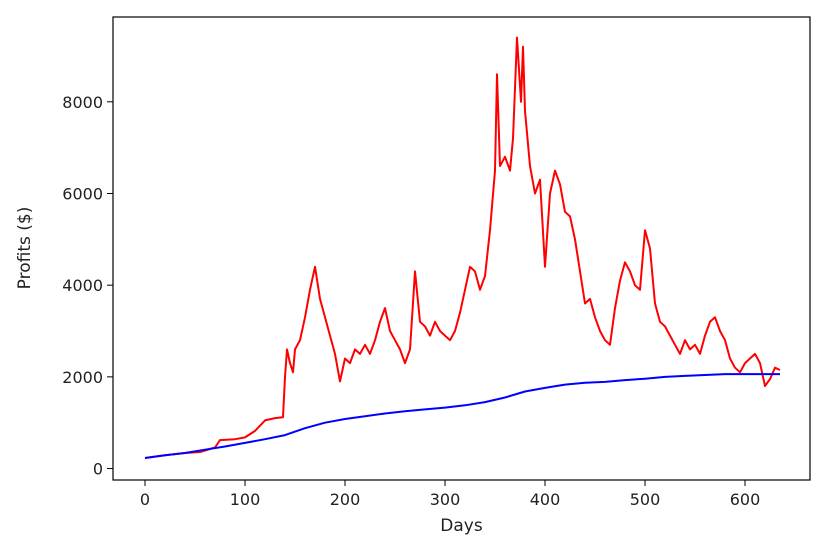  I want to click on x-axis-label: Days, so click(461, 526).